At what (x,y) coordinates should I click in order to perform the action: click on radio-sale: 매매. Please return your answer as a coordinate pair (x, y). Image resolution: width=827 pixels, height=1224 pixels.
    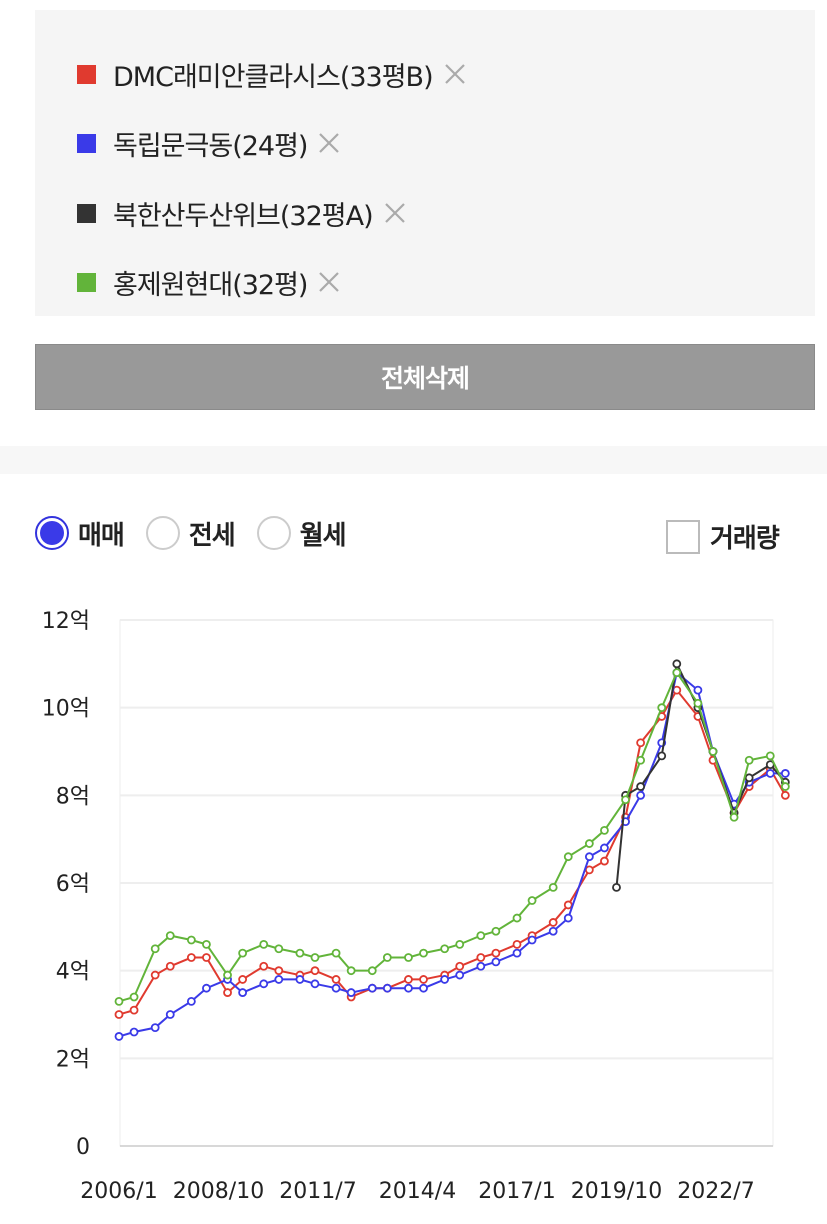
    Looking at the image, I should click on (80, 533).